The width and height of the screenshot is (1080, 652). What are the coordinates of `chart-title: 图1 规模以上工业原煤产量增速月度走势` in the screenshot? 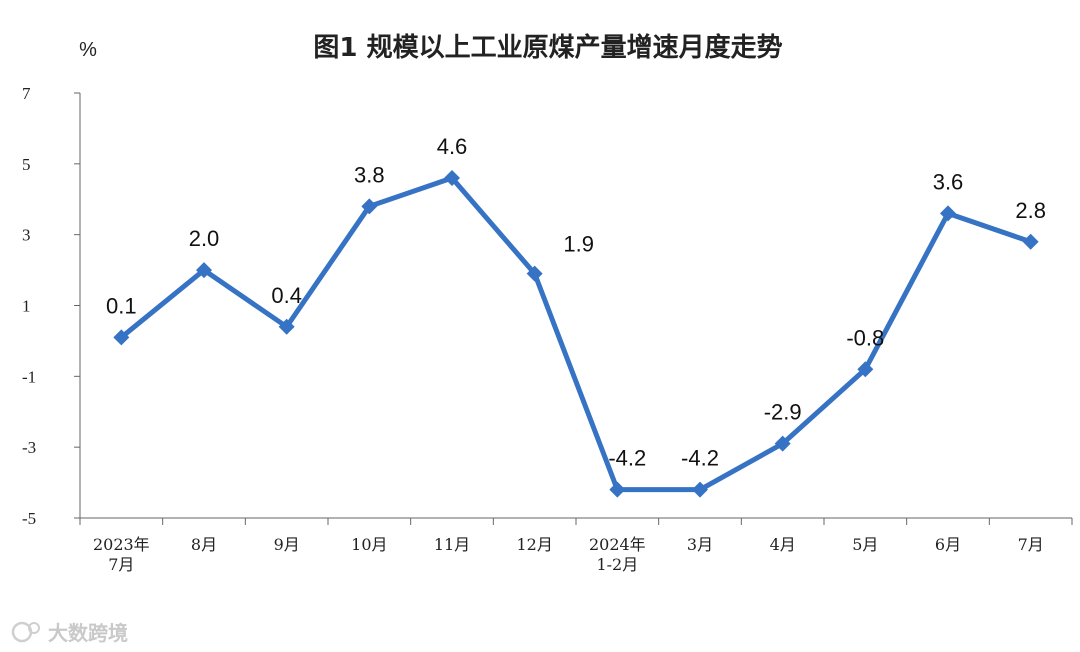 It's located at (547, 47).